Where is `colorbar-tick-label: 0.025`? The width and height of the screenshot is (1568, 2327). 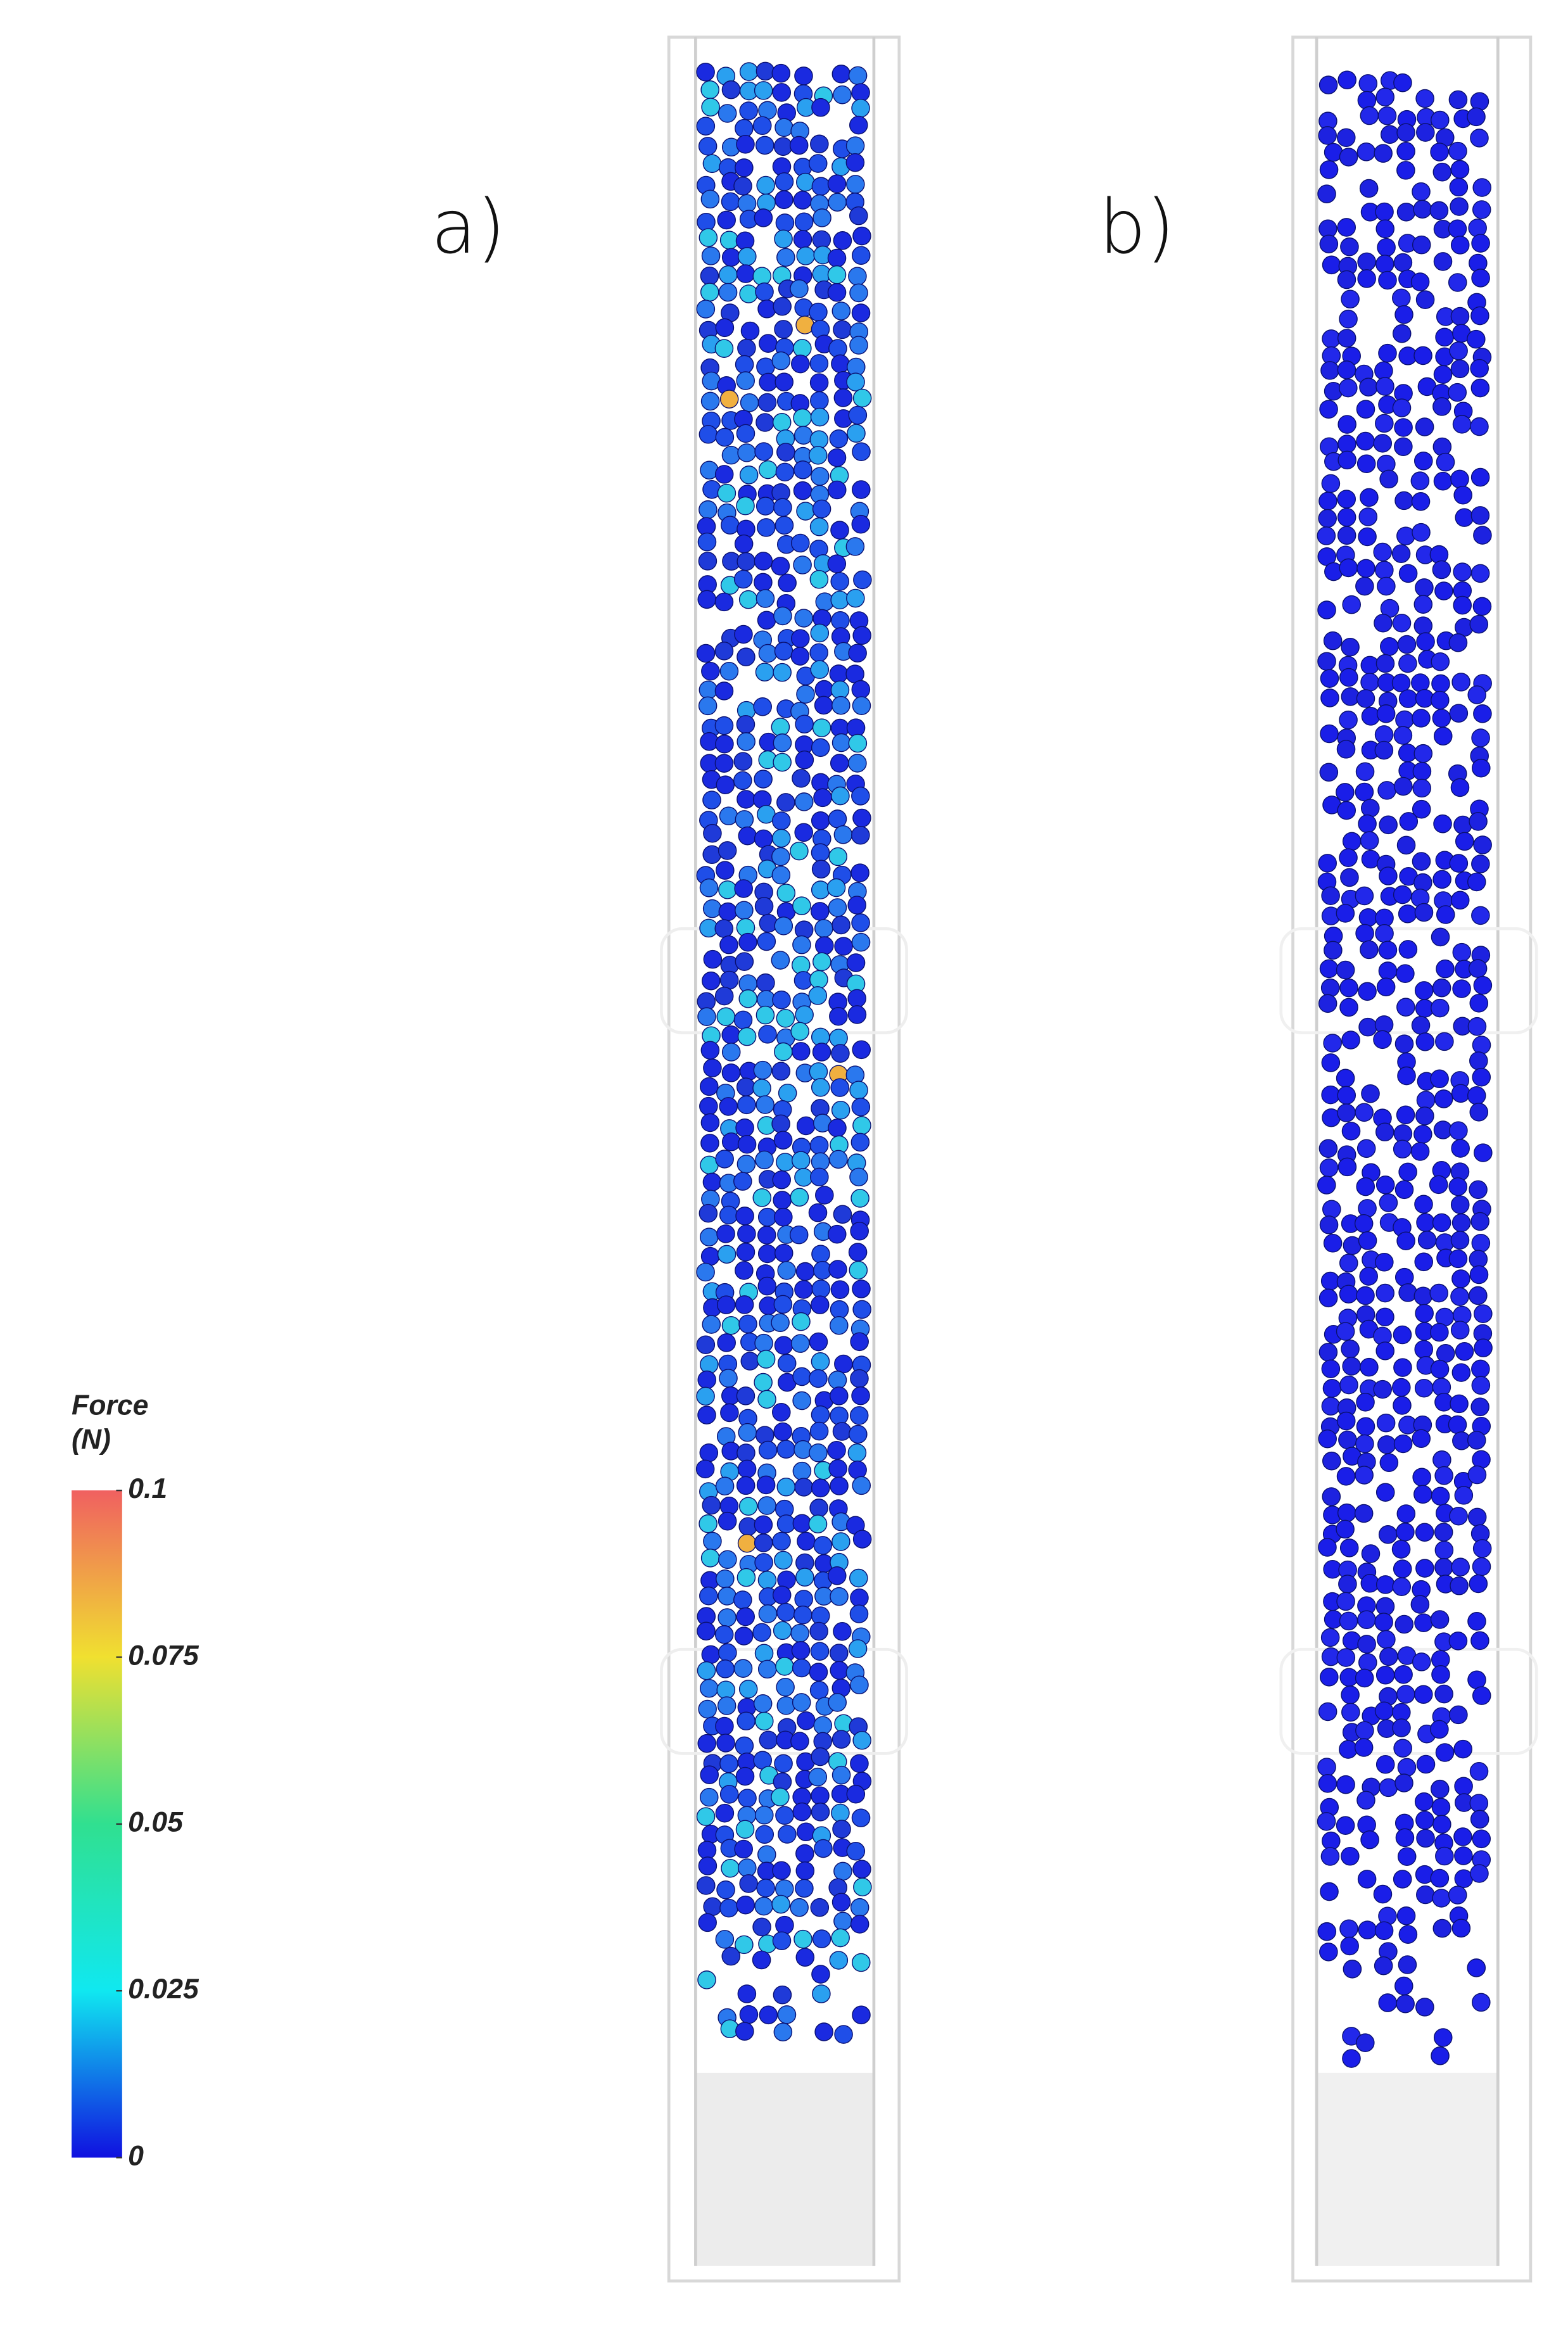 colorbar-tick-label: 0.025 is located at coordinates (163, 1990).